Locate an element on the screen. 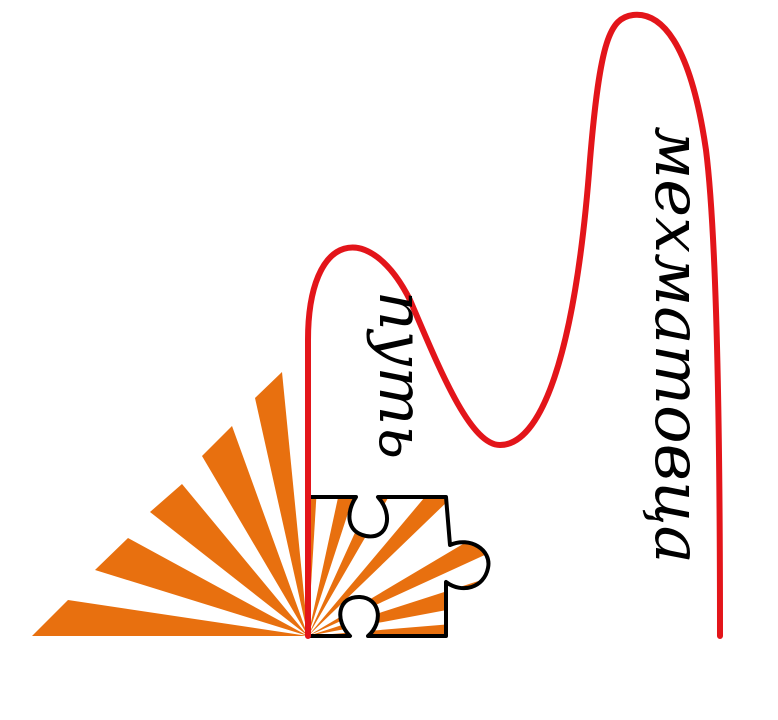 Image resolution: width=778 pixels, height=720 pixels. puzzle-piece-outline is located at coordinates (399, 566).